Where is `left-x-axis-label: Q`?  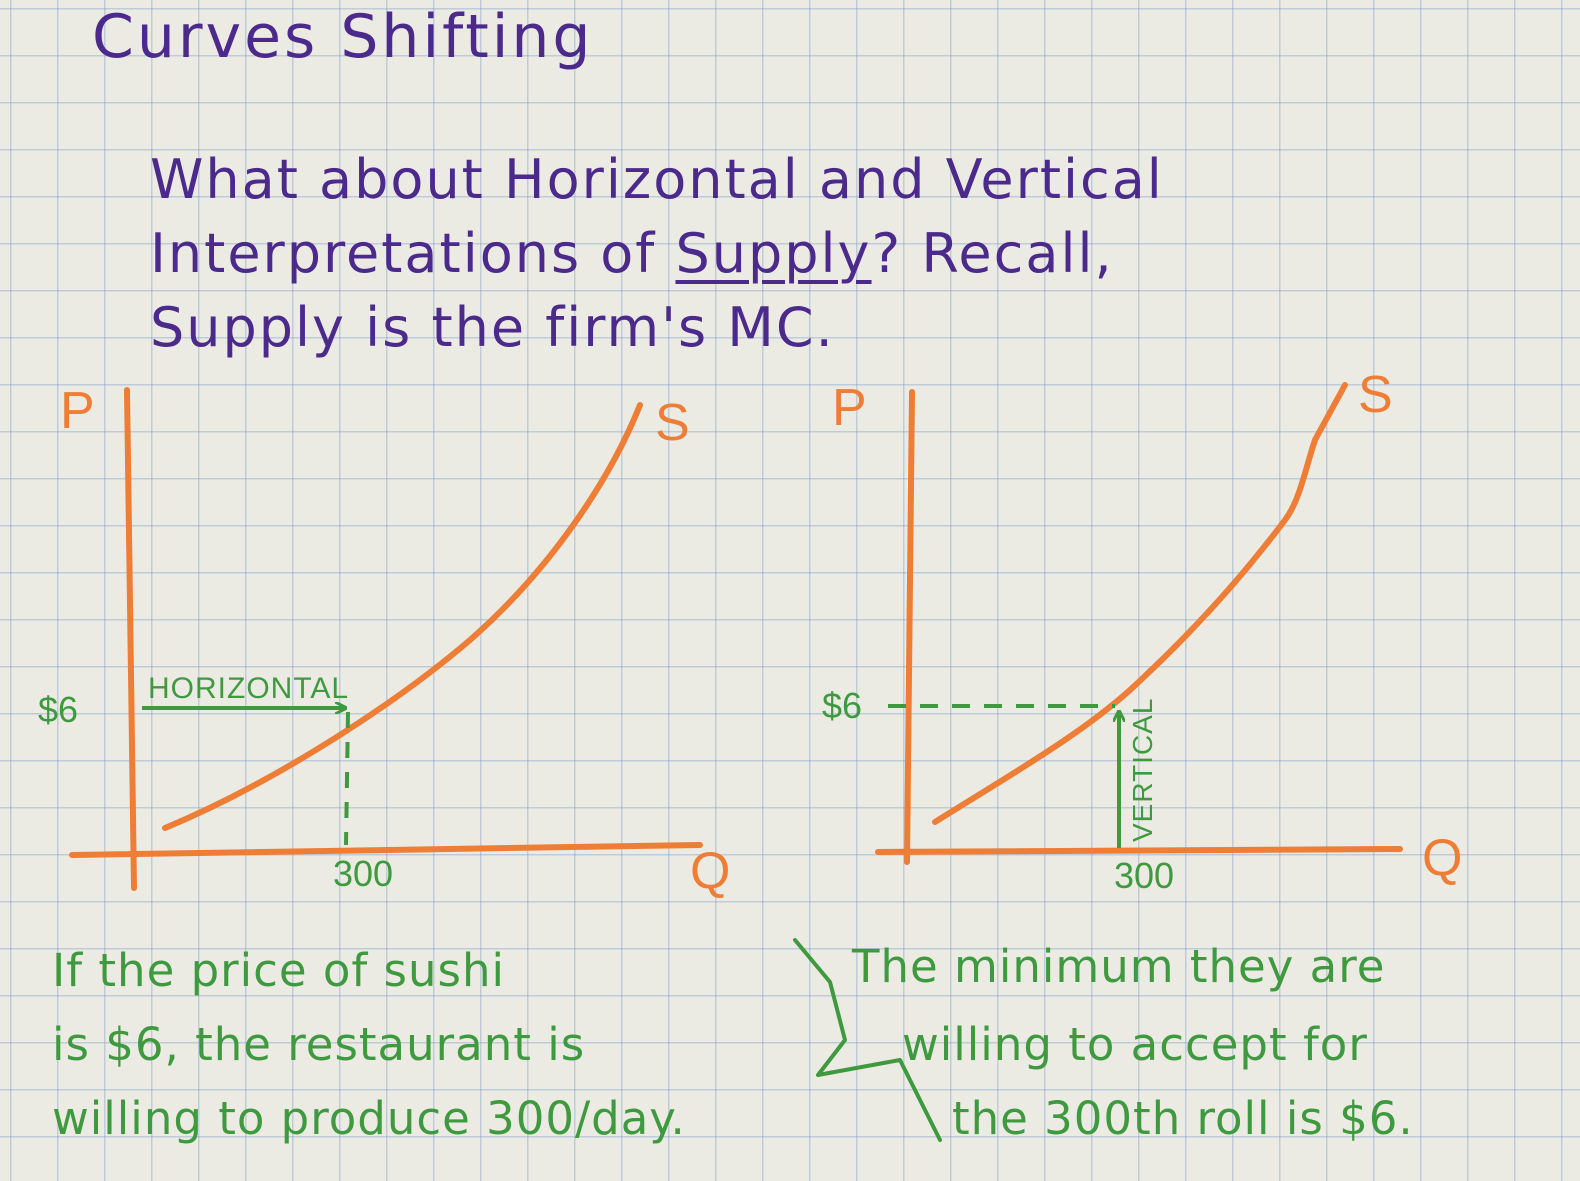
left-x-axis-label: Q is located at coordinates (710, 871).